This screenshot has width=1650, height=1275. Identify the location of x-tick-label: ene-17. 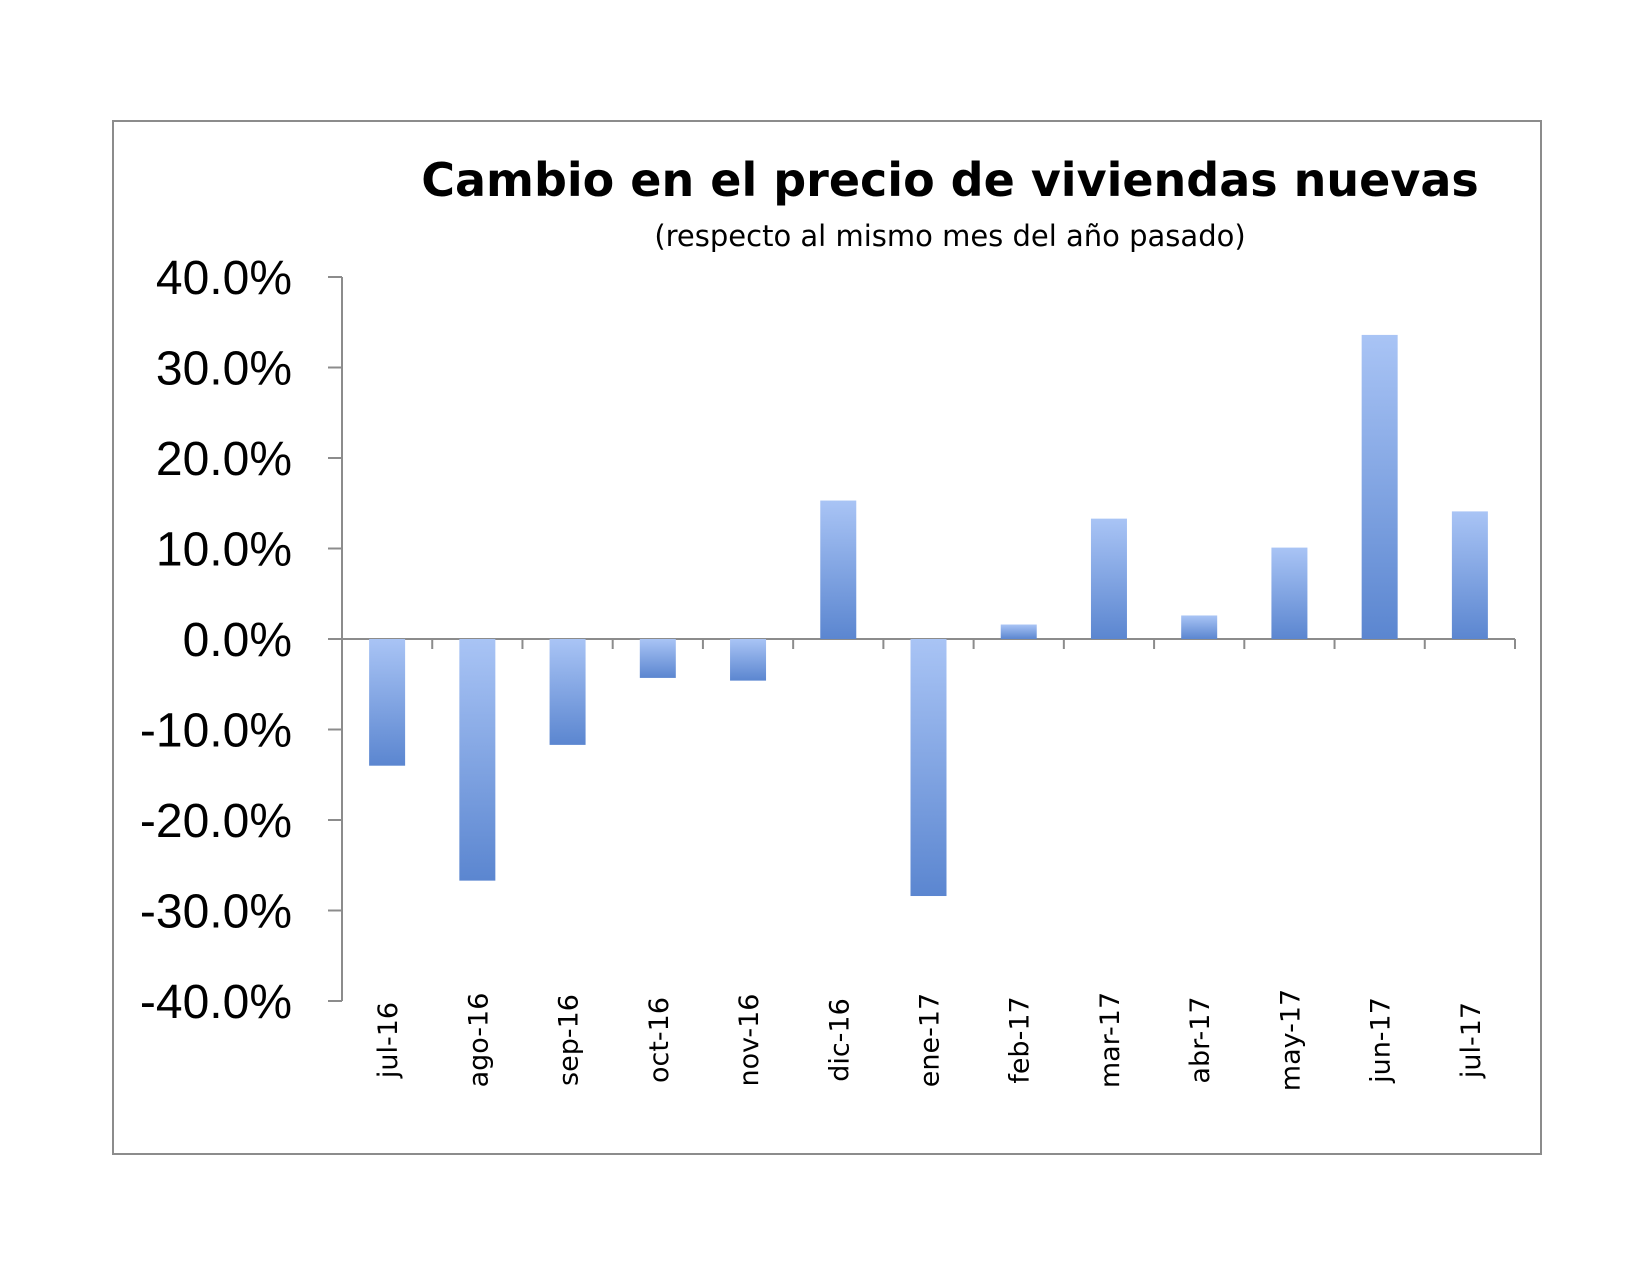
(930, 1040).